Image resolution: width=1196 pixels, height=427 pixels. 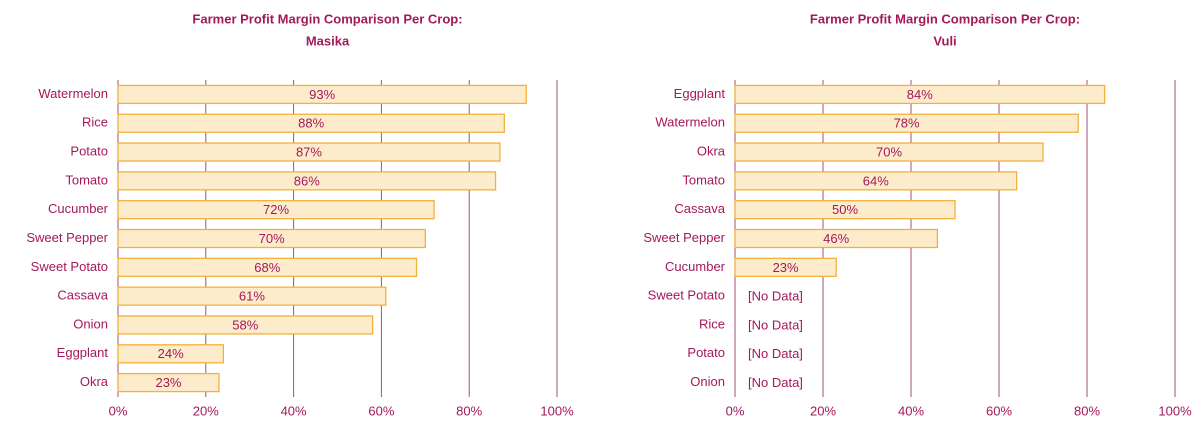 What do you see at coordinates (328, 40) in the screenshot?
I see `chart-title: Masika` at bounding box center [328, 40].